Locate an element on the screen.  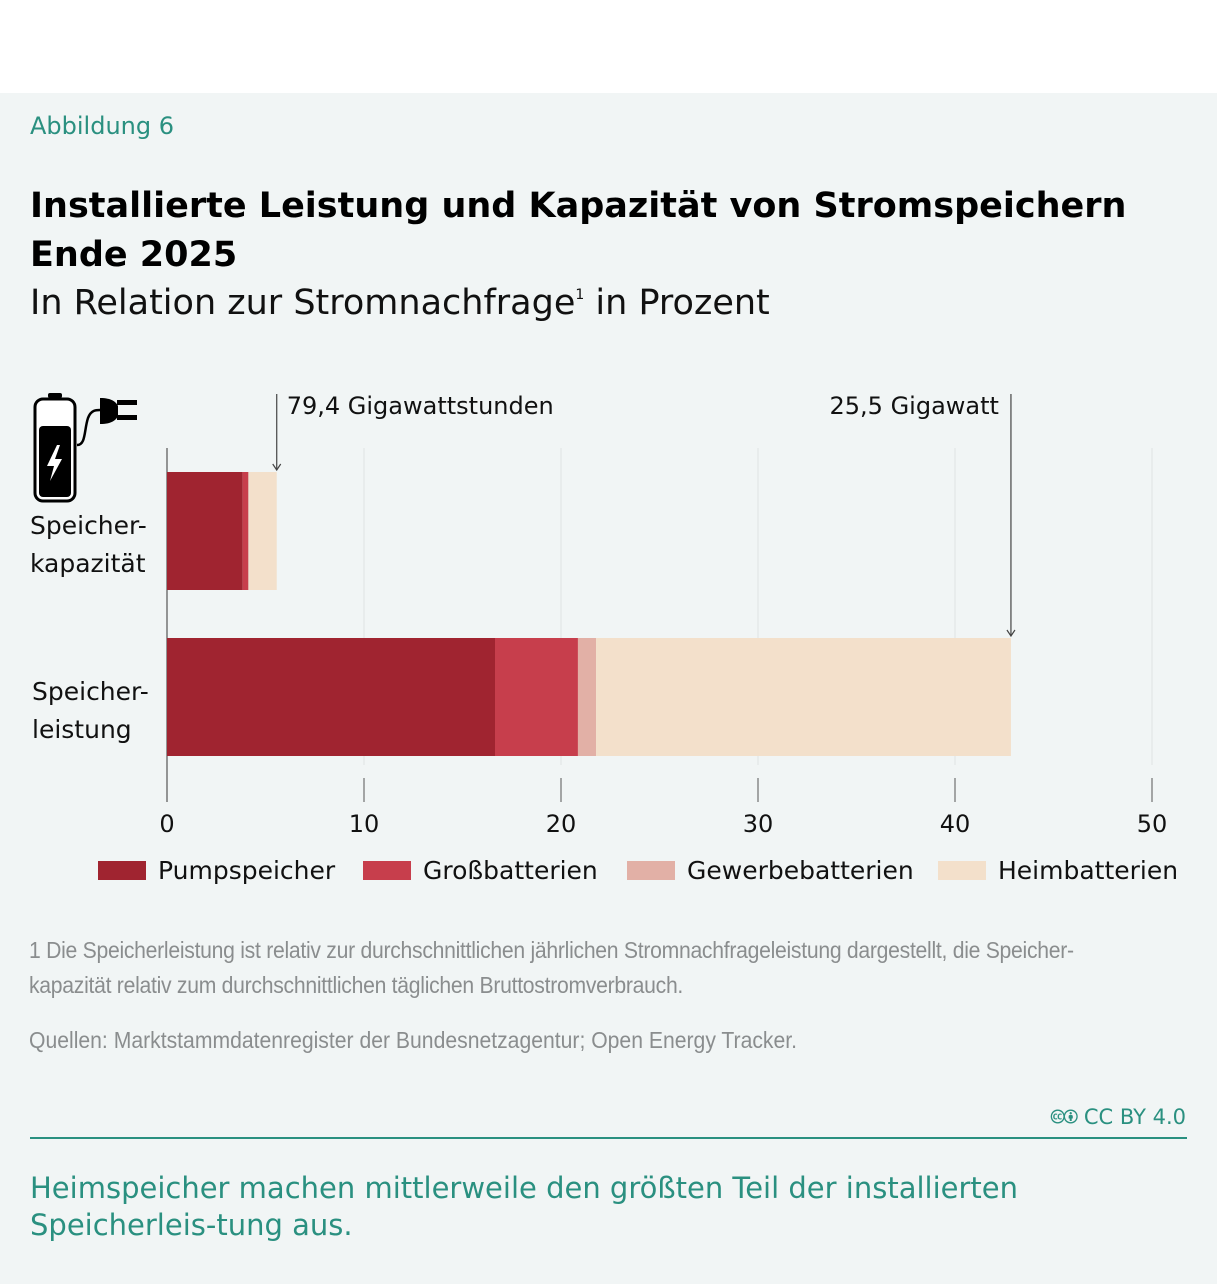
annotation-label: 79,4 Gigawattstunden is located at coordinates (420, 406).